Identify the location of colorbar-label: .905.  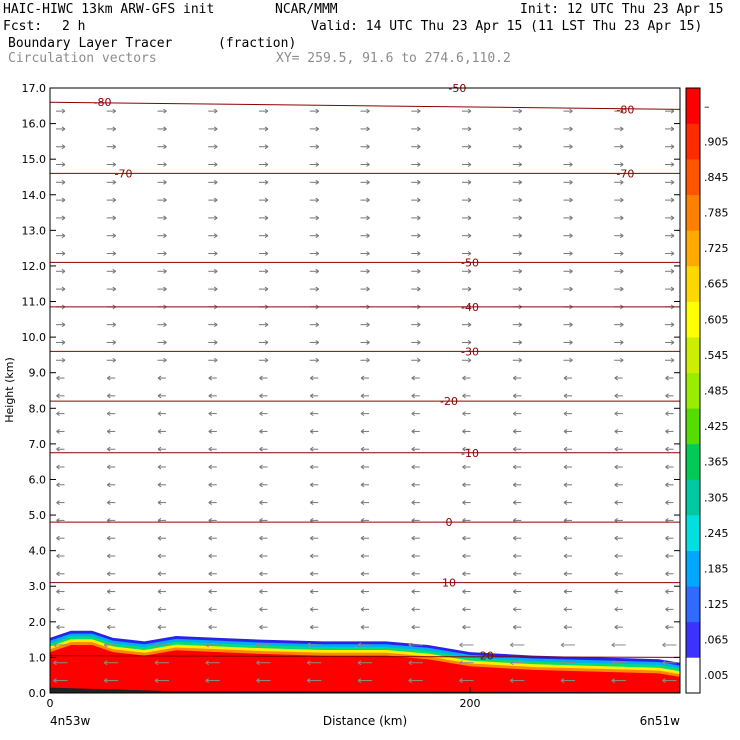
(716, 141).